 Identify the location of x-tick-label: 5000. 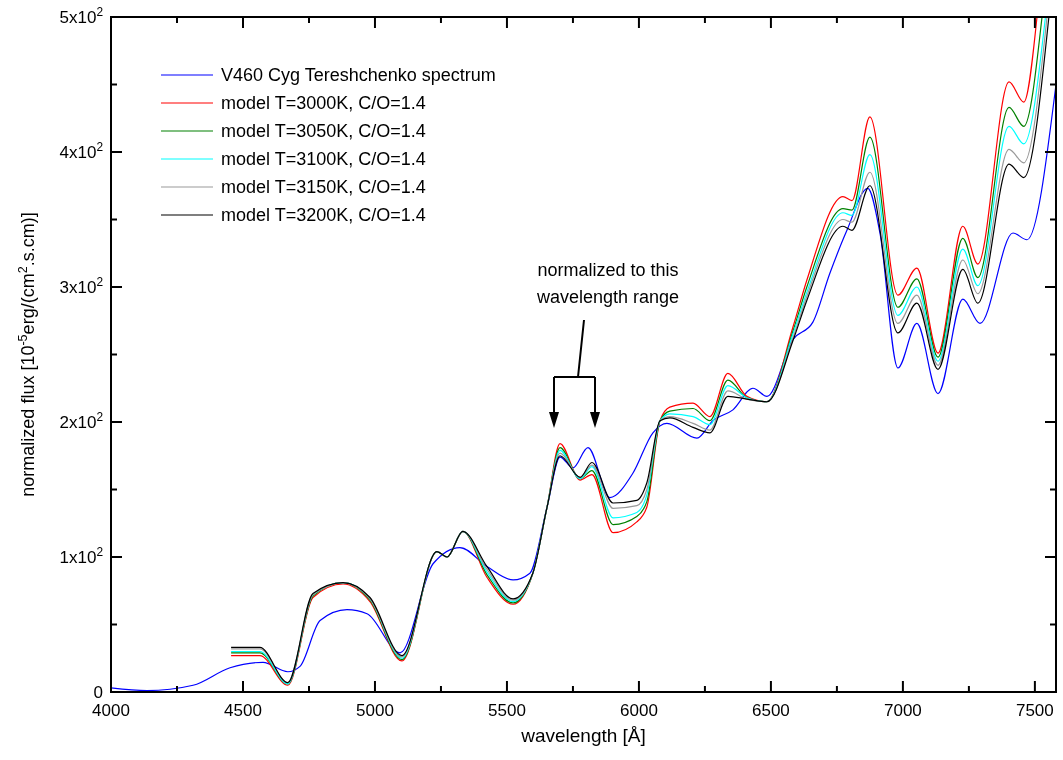
(375, 710).